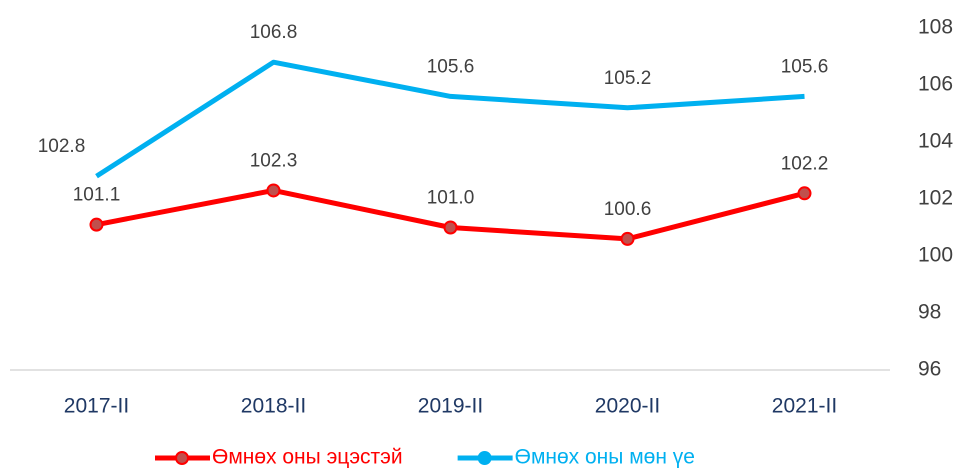  What do you see at coordinates (628, 209) in the screenshot?
I see `data-label: 100.6` at bounding box center [628, 209].